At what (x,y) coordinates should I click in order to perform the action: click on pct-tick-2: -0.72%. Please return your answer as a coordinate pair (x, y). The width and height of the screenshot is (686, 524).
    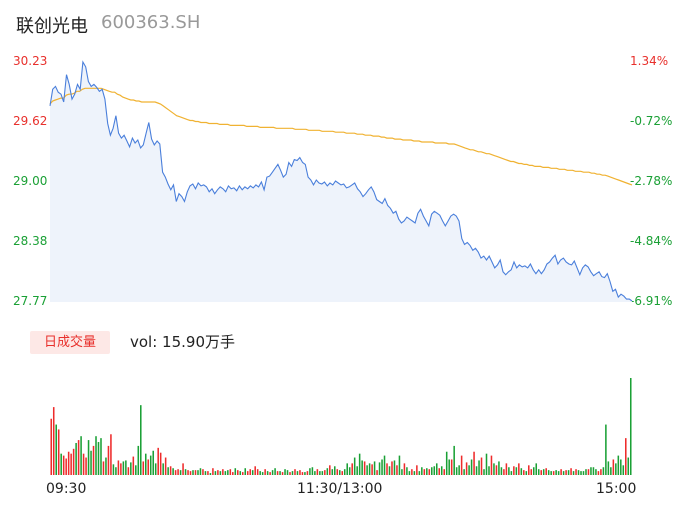
    Looking at the image, I should click on (651, 121).